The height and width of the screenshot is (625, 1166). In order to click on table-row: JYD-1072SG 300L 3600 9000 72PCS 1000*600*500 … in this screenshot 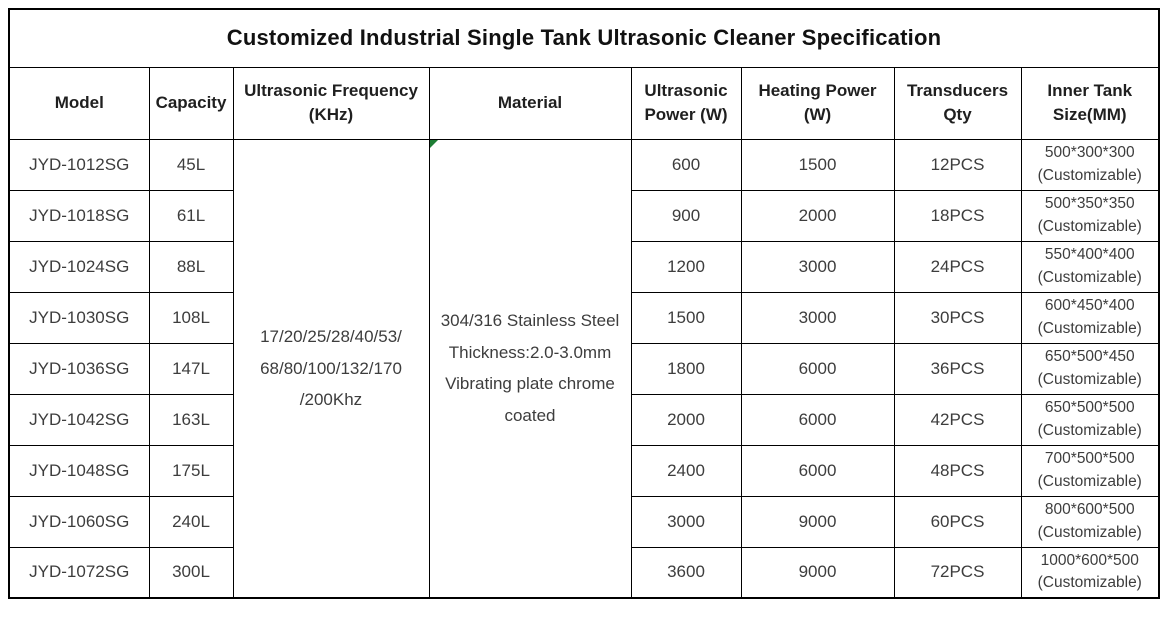, I will do `click(584, 572)`.